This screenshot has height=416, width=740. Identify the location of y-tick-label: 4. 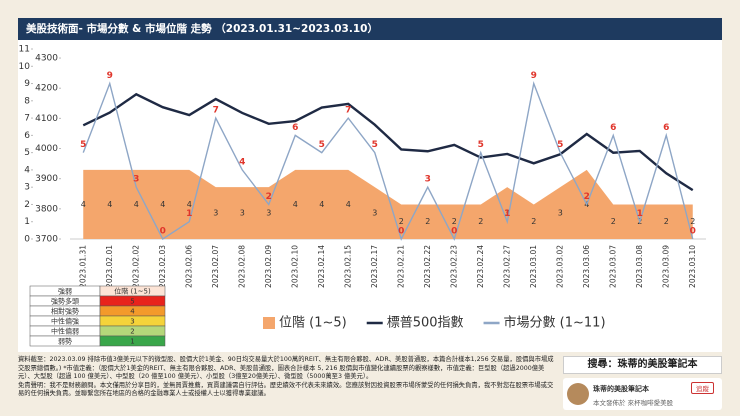
(27, 170).